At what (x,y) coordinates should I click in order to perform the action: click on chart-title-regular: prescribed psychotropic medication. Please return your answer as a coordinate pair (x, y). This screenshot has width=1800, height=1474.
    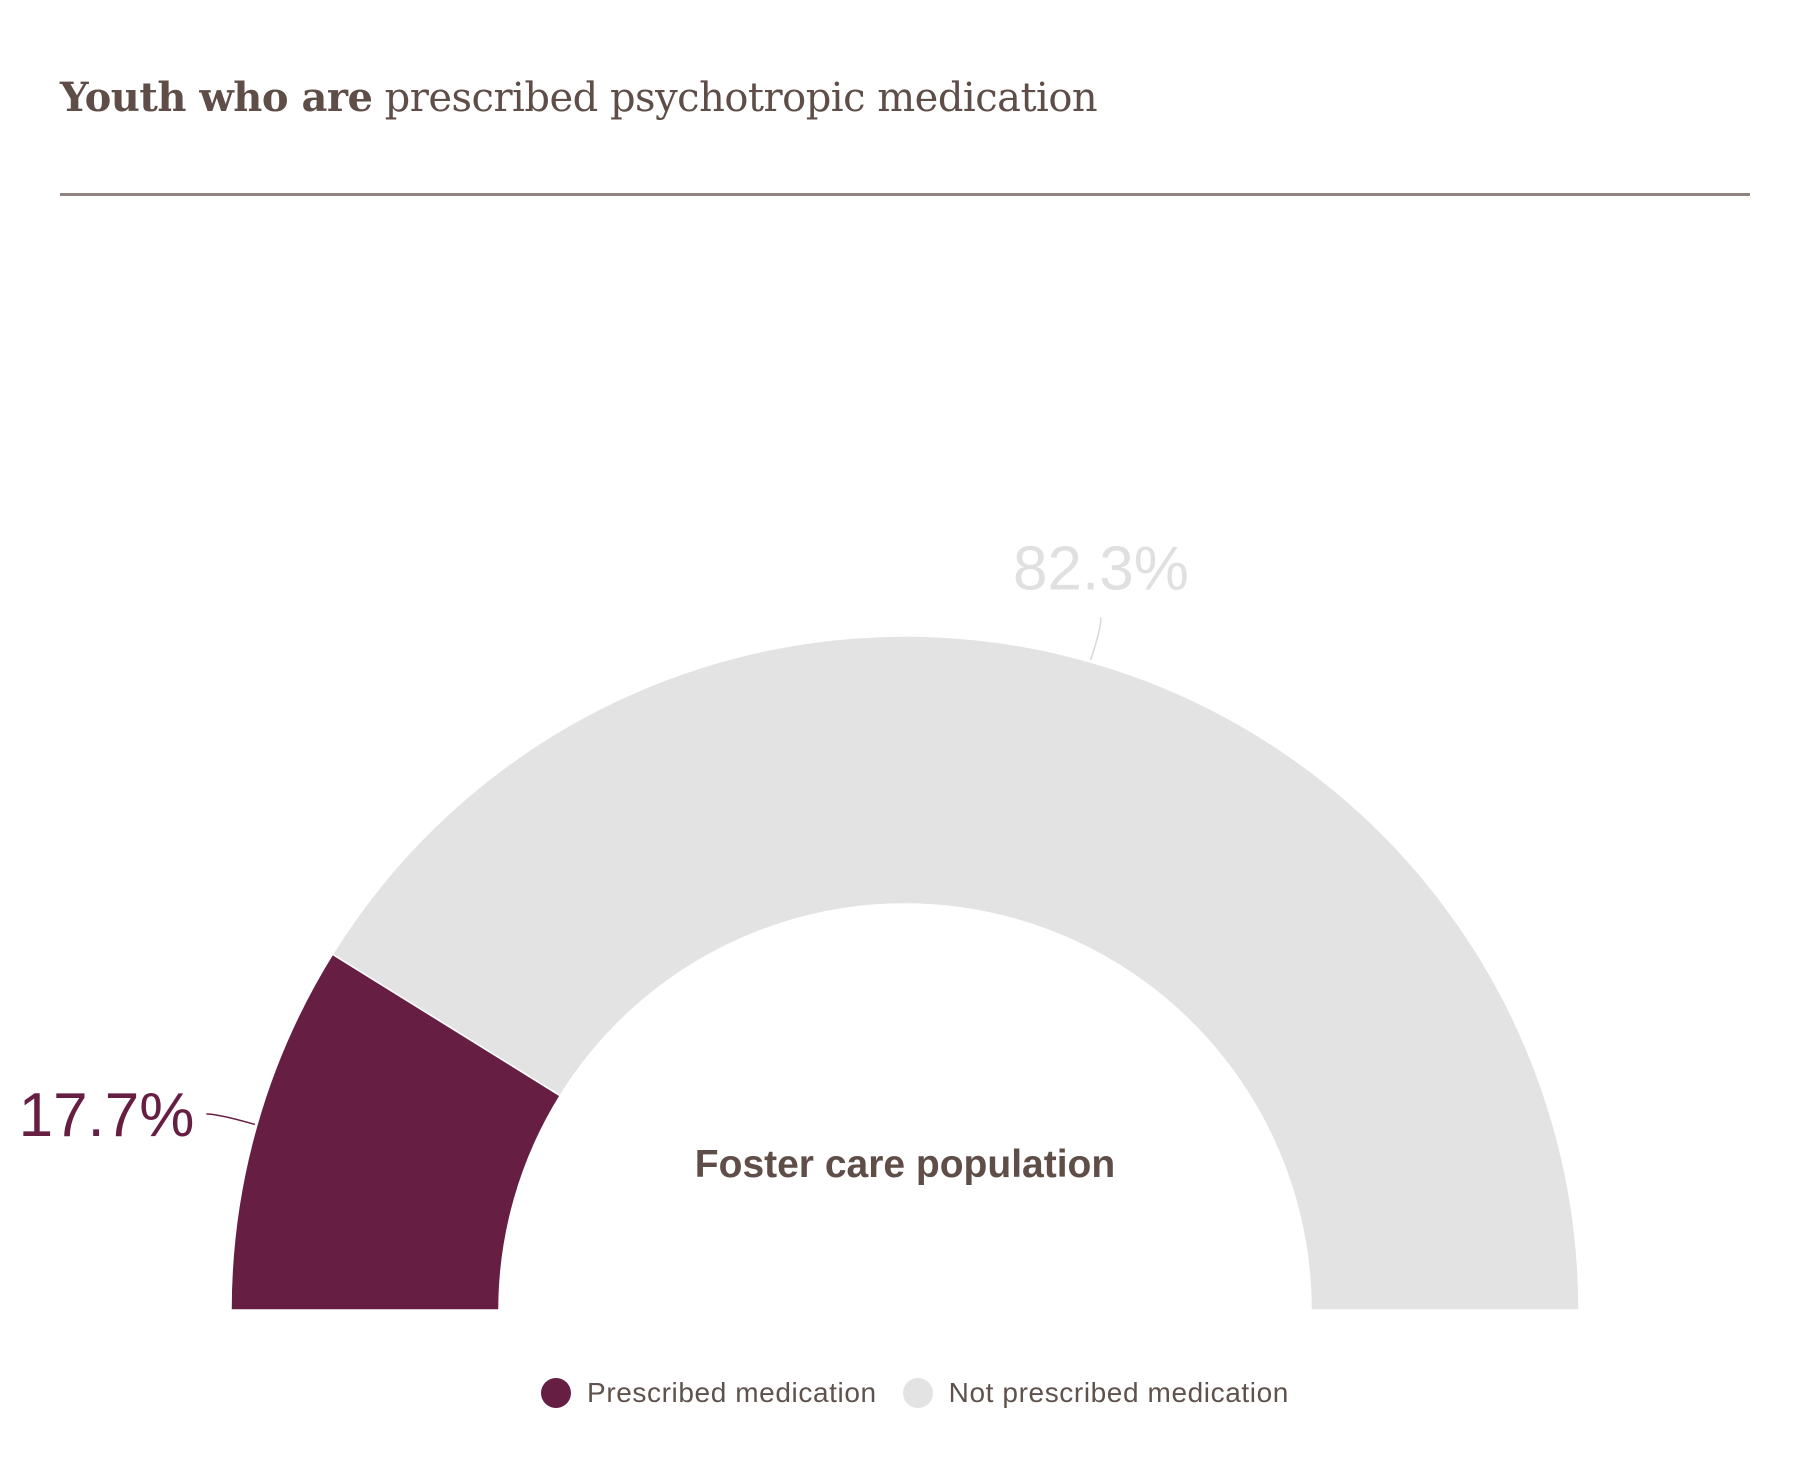
    Looking at the image, I should click on (741, 98).